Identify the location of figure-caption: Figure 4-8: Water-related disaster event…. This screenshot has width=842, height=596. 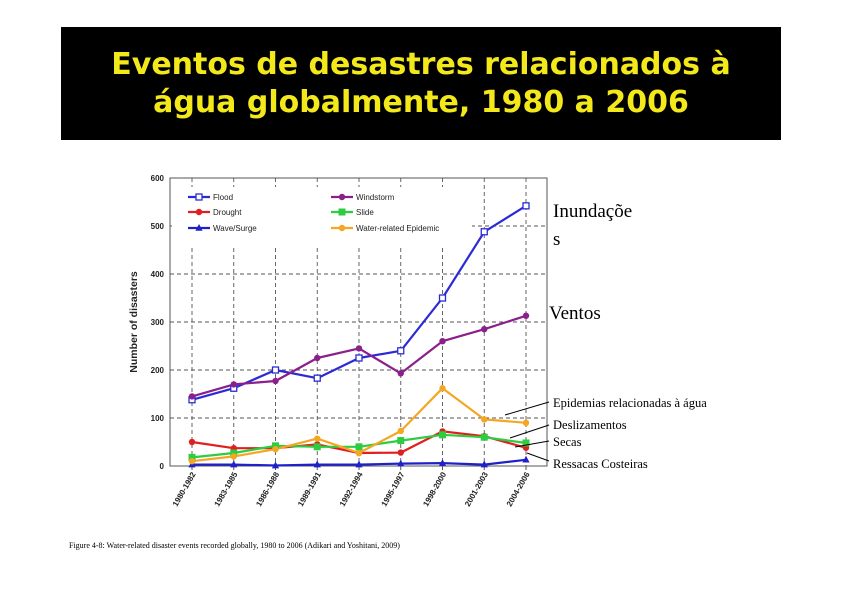
(234, 545).